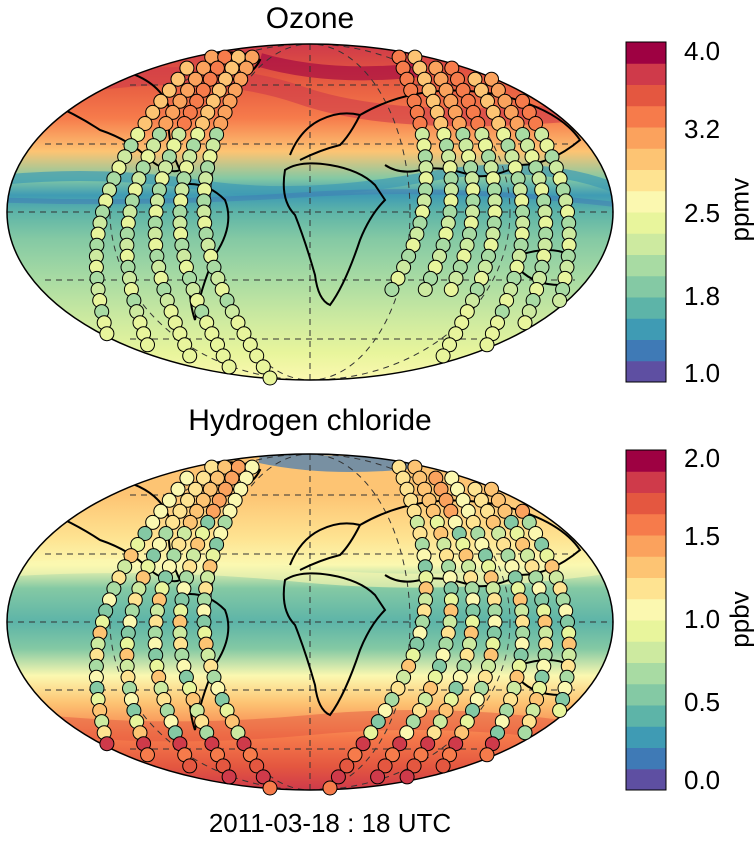  What do you see at coordinates (310, 420) in the screenshot?
I see `panel-title-hcl: Hydrogen chloride` at bounding box center [310, 420].